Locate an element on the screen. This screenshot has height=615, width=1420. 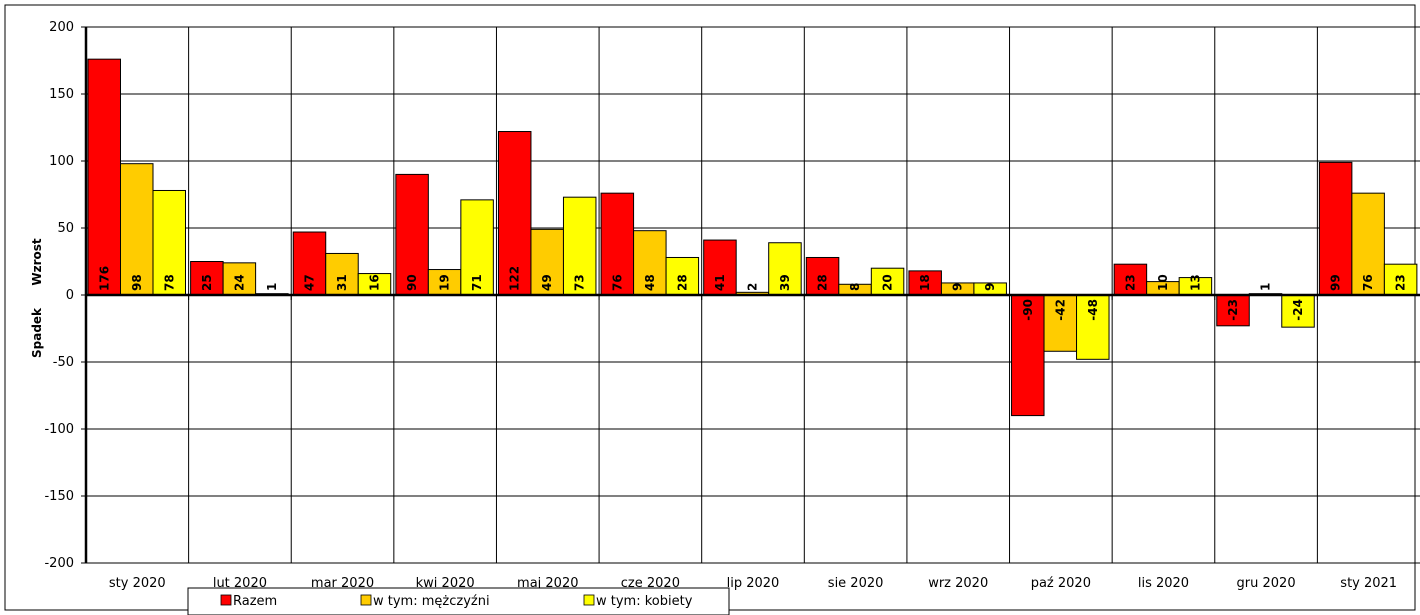
x-tick-label: lut 2020 is located at coordinates (240, 583).